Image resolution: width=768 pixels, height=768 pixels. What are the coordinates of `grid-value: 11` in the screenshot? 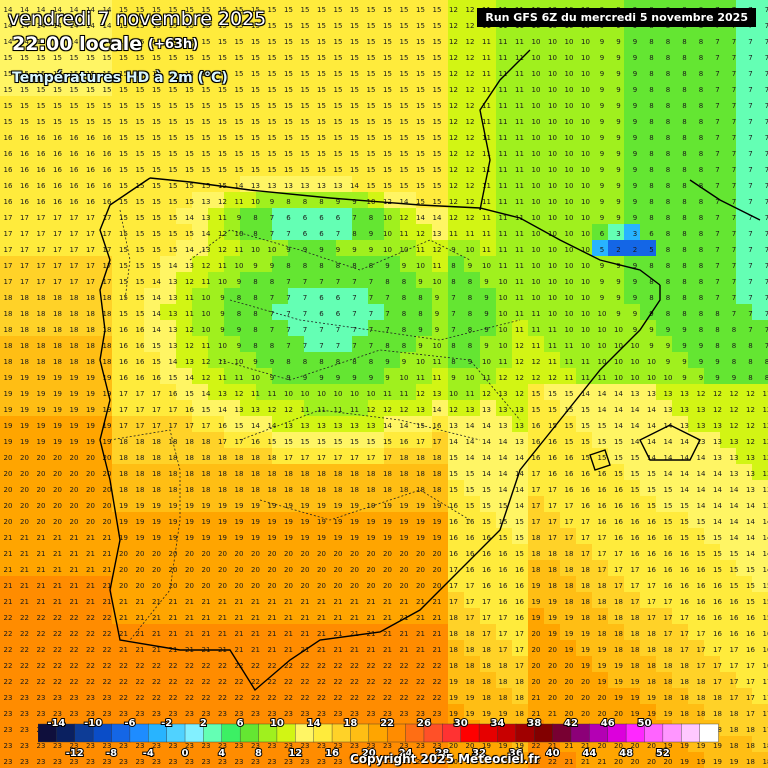 It's located at (222, 266).